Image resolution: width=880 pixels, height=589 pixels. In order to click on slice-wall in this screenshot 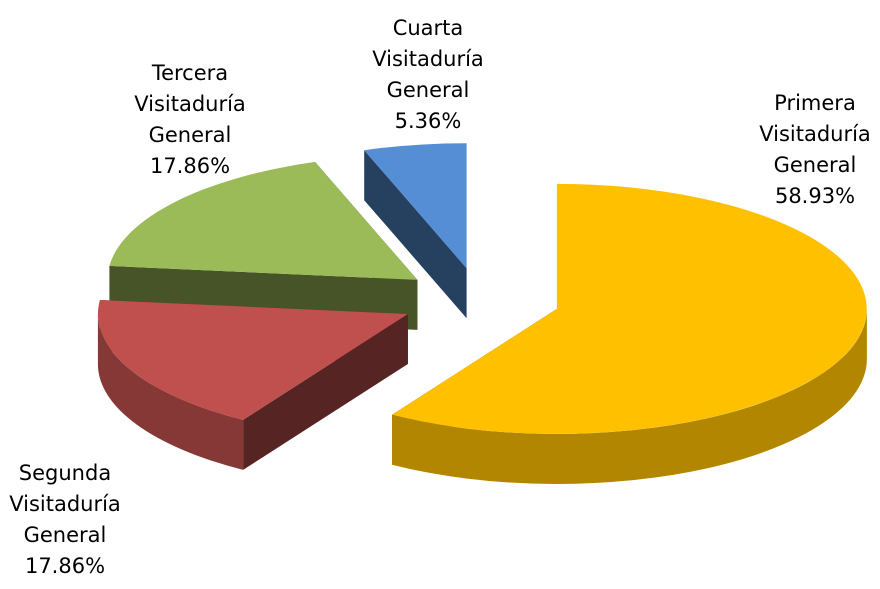, I will do `click(170, 392)`.